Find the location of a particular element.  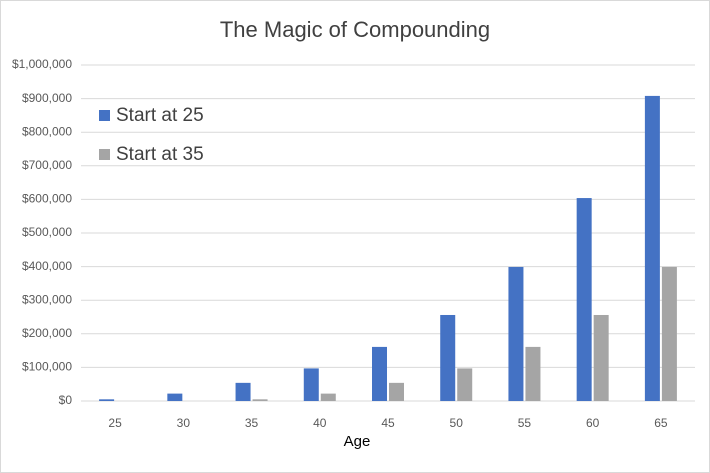

y-tick-label: $0 is located at coordinates (66, 400).